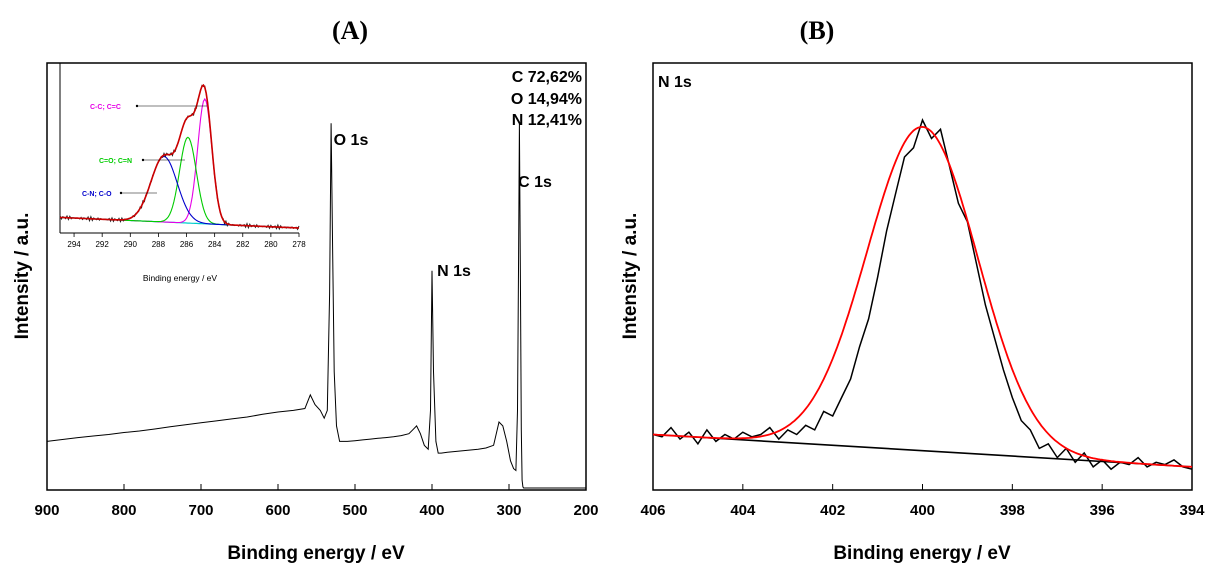 The width and height of the screenshot is (1209, 564). Describe the element at coordinates (832, 510) in the screenshot. I see `panel-b-tick-label: 402` at that location.